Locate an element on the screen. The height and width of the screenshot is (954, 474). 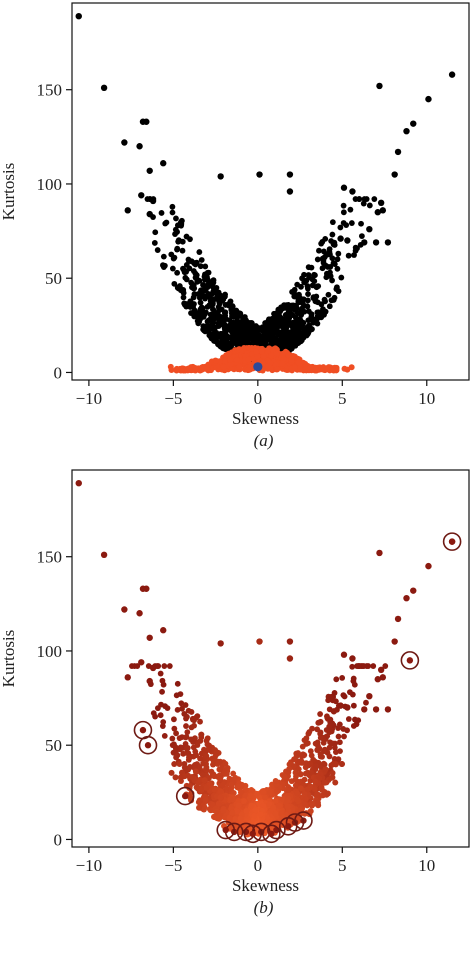
y-axis-label: Kurtosis is located at coordinates (9, 659).